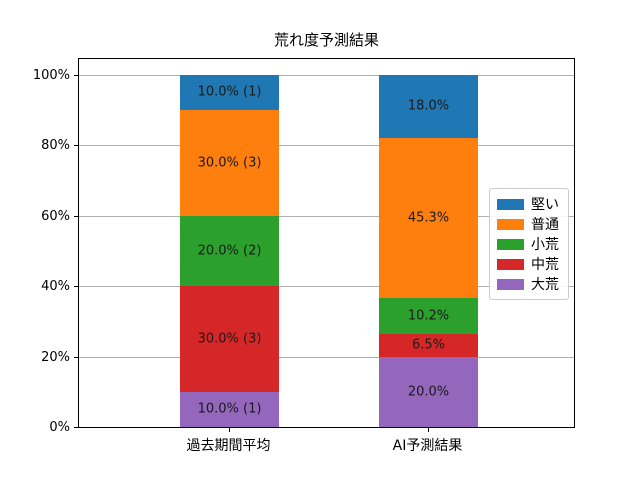 This screenshot has width=640, height=480. I want to click on chart-title: 荒れ度予測結果, so click(326, 40).